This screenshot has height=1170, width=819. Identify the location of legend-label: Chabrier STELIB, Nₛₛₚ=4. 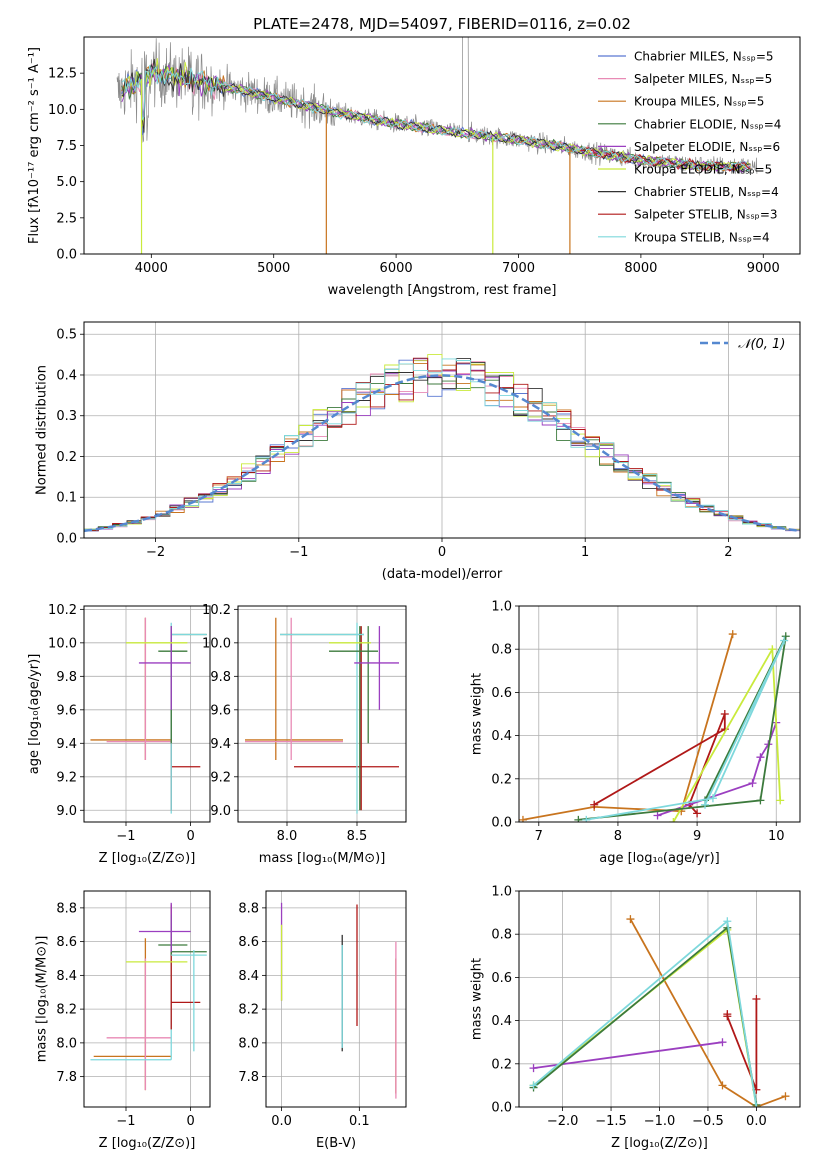
(706, 192).